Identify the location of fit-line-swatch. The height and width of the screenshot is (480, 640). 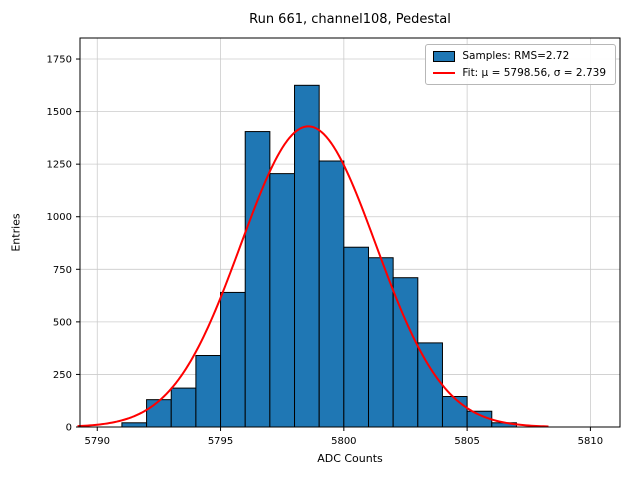
(444, 73).